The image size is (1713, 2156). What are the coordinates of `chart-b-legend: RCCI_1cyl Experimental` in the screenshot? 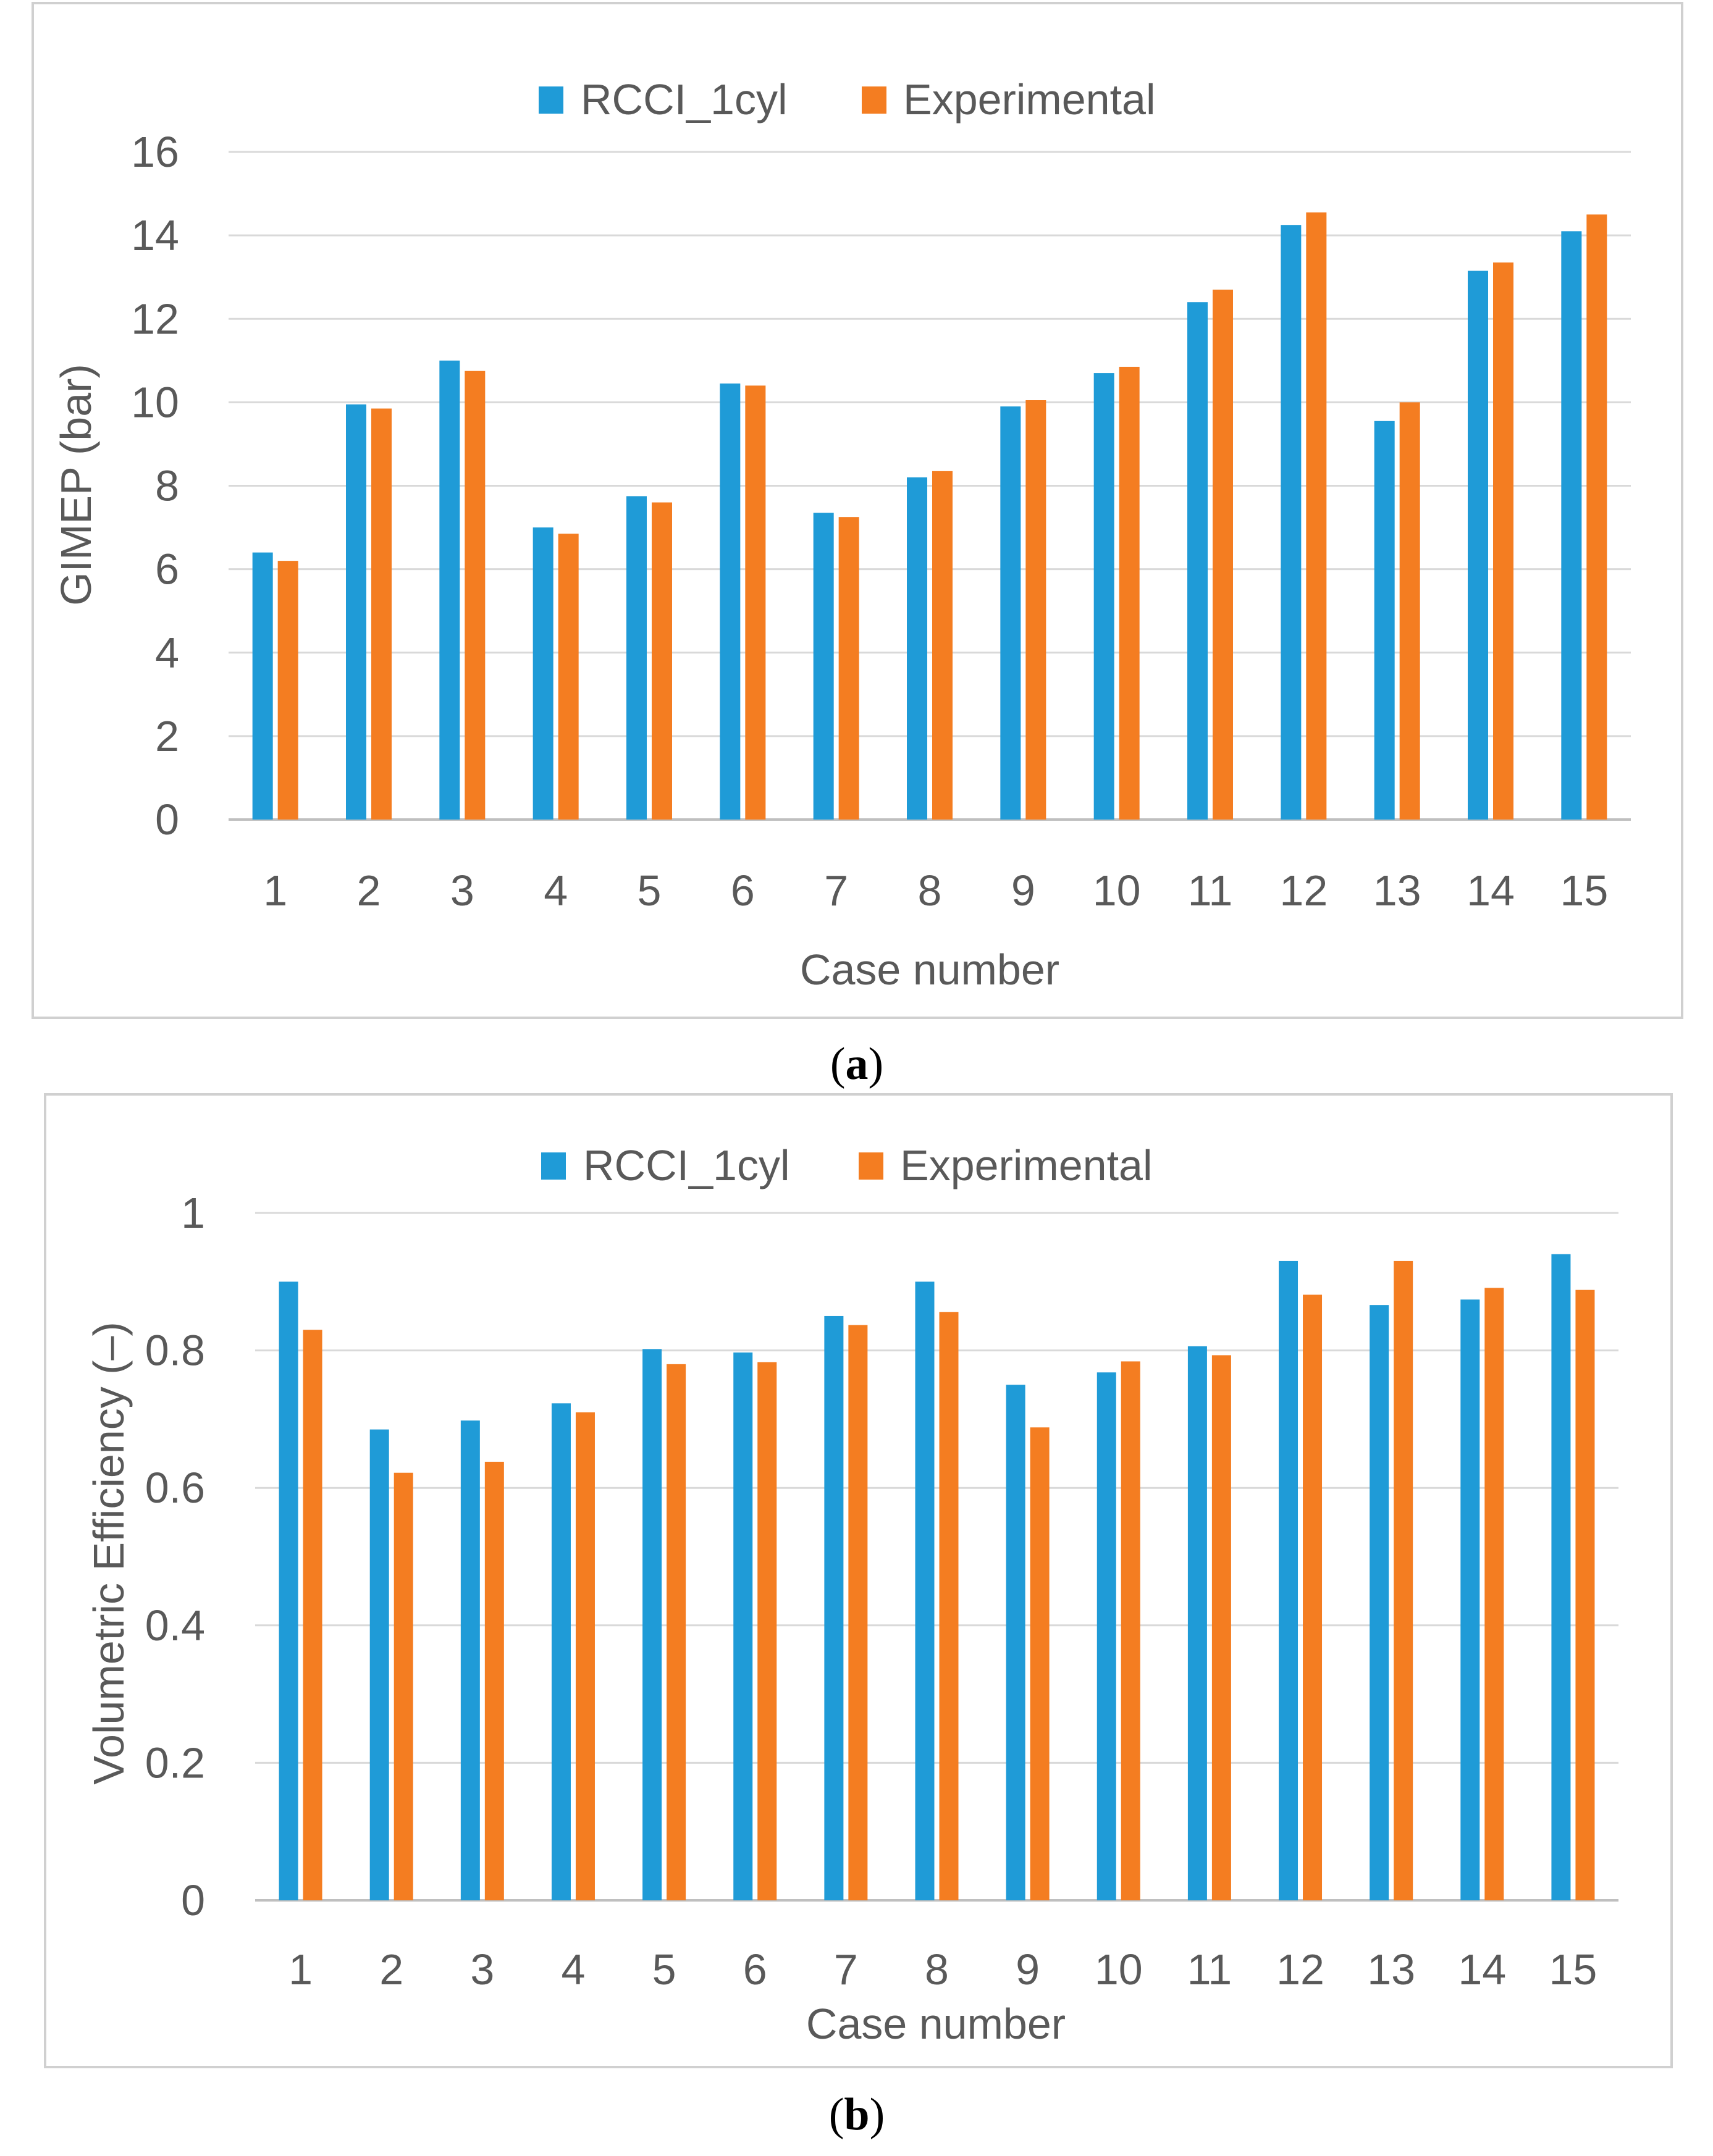 It's located at (847, 1165).